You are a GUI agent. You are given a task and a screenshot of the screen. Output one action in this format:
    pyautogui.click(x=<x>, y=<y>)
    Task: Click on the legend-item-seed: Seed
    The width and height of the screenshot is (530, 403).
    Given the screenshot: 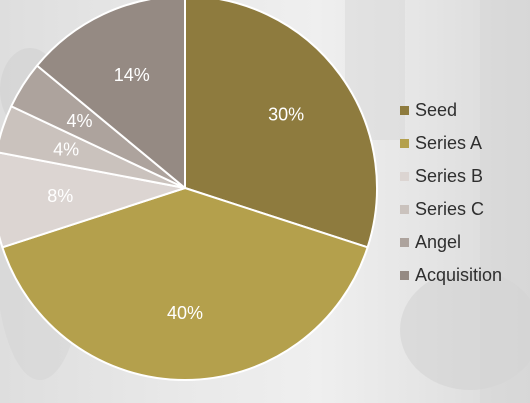 What is the action you would take?
    pyautogui.click(x=451, y=110)
    